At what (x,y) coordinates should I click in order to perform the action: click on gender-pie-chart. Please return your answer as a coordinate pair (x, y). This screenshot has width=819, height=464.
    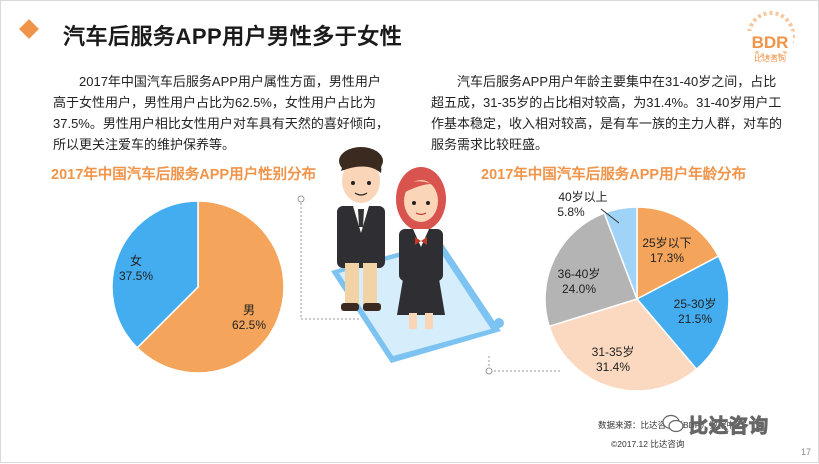
    Looking at the image, I should click on (198, 287).